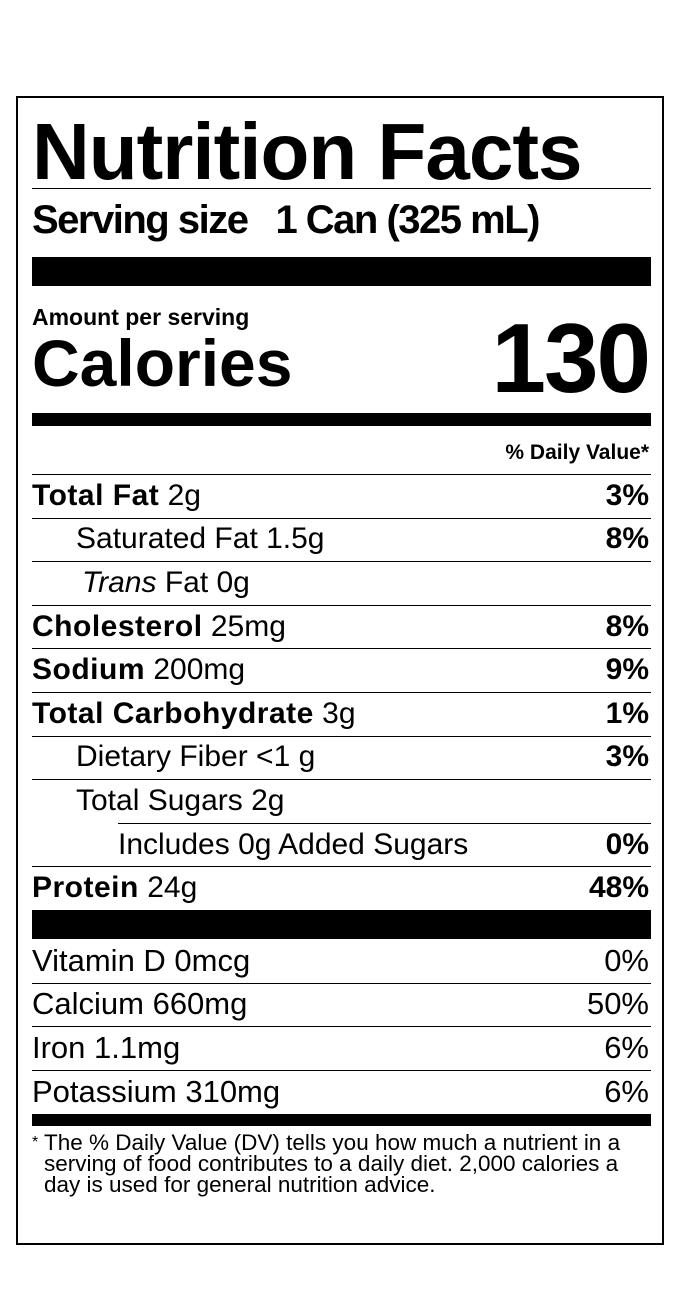 The height and width of the screenshot is (1300, 680). I want to click on label-title: Nutrition Facts, so click(307, 151).